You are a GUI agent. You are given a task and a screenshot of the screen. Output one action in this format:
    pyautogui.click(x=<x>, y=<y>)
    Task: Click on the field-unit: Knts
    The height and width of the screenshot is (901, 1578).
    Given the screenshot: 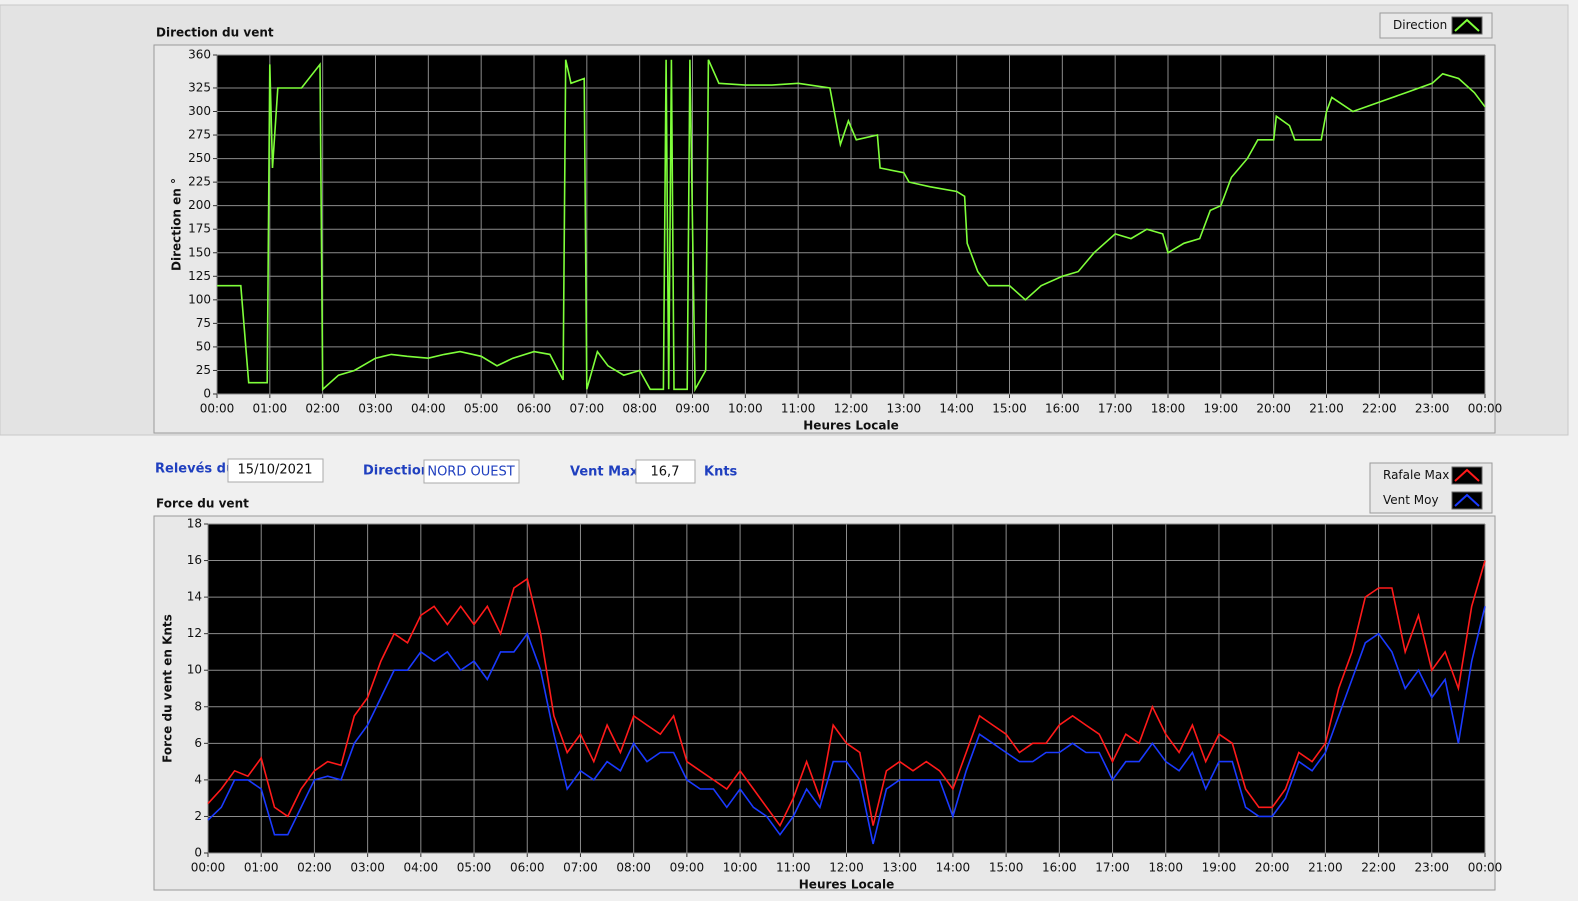 What is the action you would take?
    pyautogui.click(x=721, y=472)
    